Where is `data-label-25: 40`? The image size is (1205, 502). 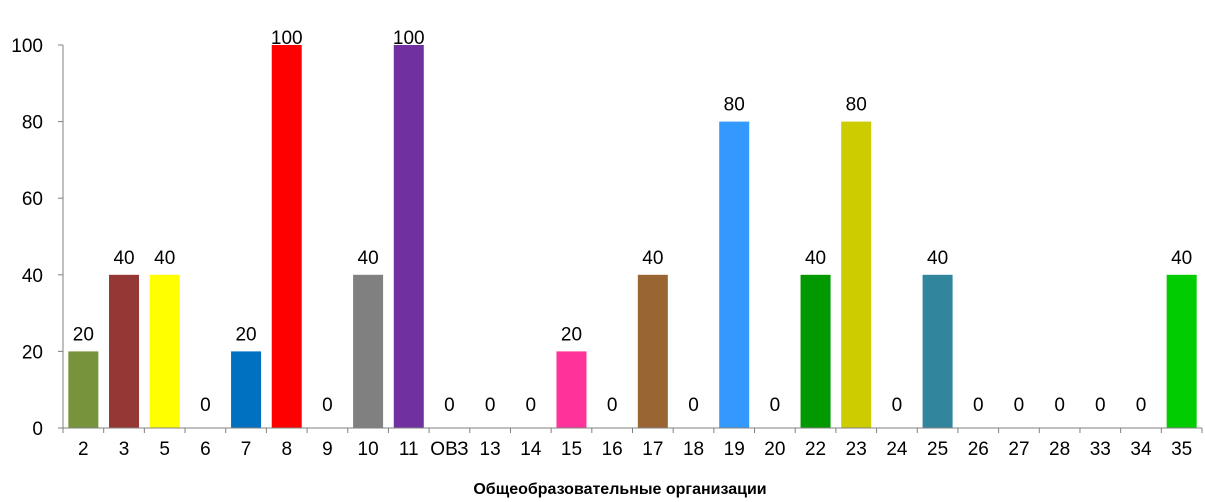
data-label-25: 40 is located at coordinates (937, 258).